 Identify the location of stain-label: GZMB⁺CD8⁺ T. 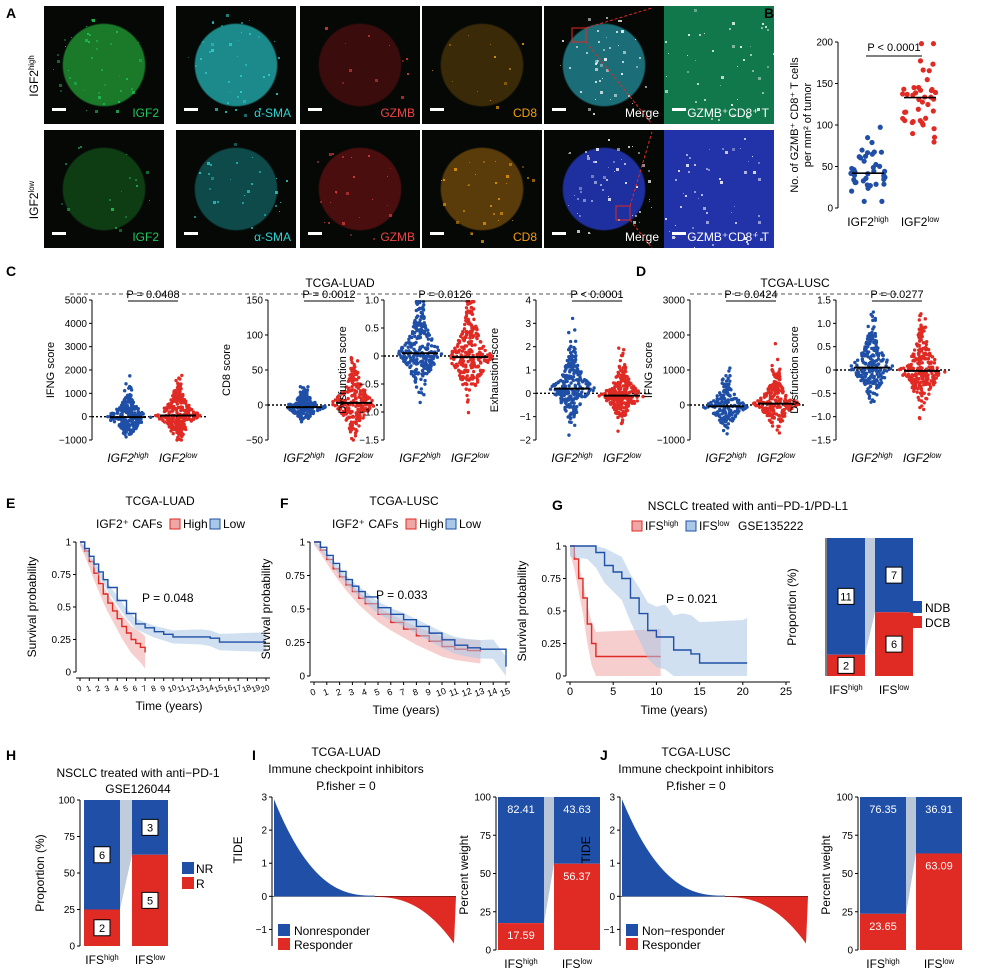
(728, 237).